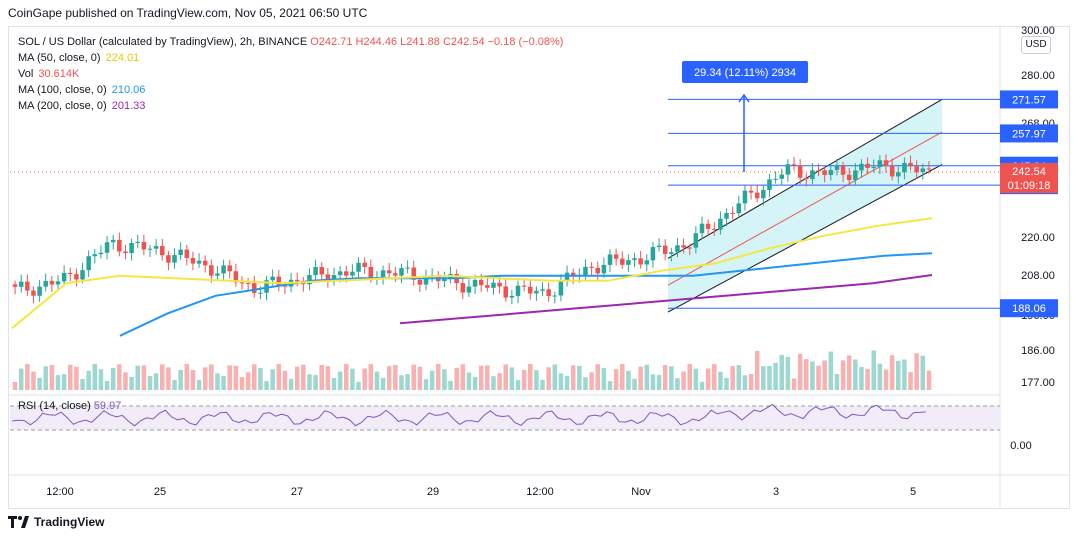 This screenshot has width=1079, height=541. Describe the element at coordinates (122, 58) in the screenshot. I see `ma50-legend-value: 224.01` at that location.